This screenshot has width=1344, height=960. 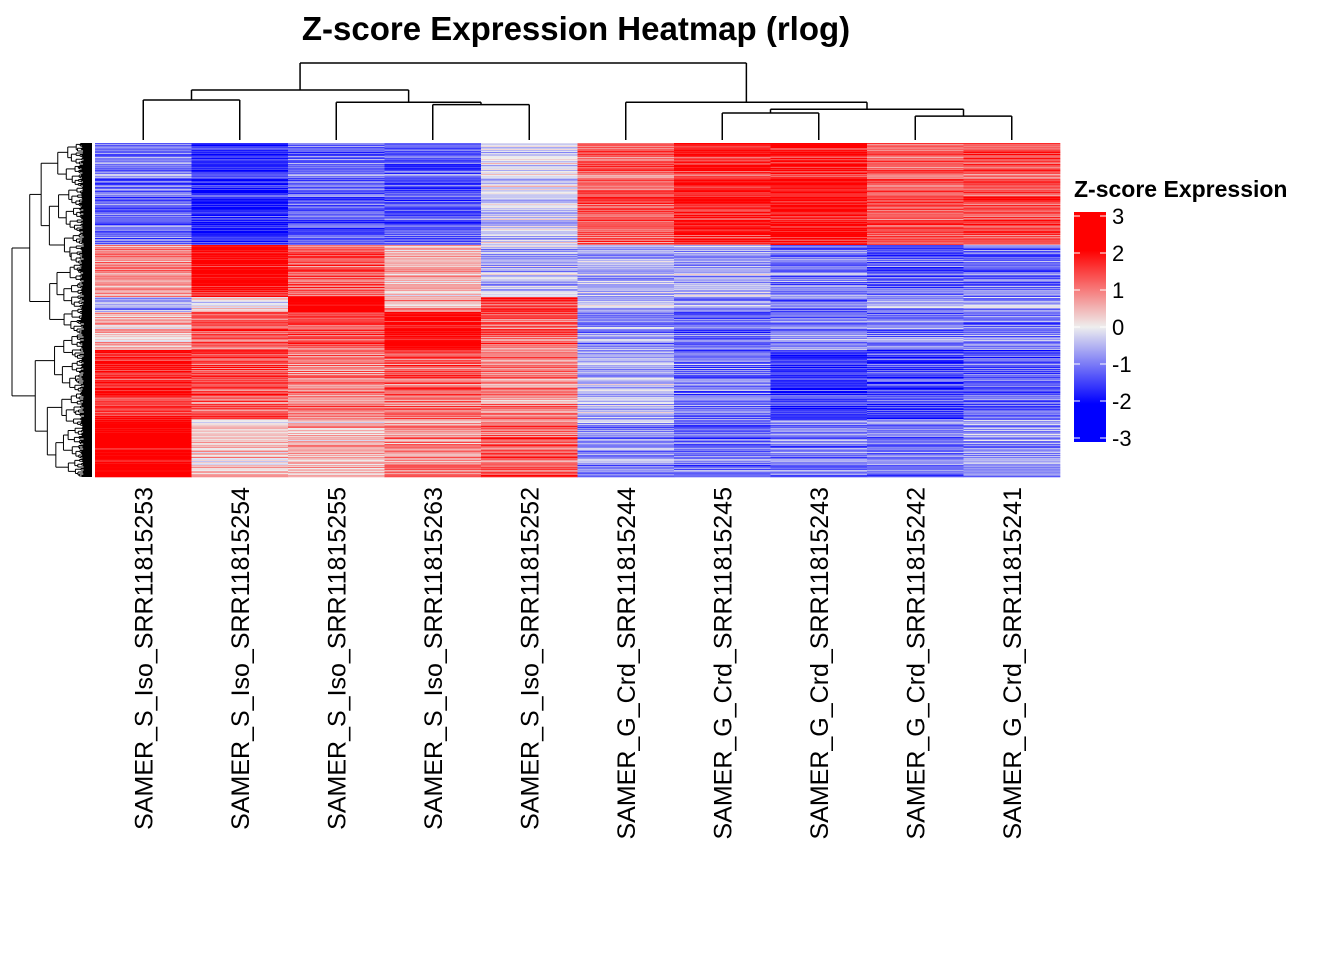 What do you see at coordinates (1122, 438) in the screenshot?
I see `legend-tick-label: -3` at bounding box center [1122, 438].